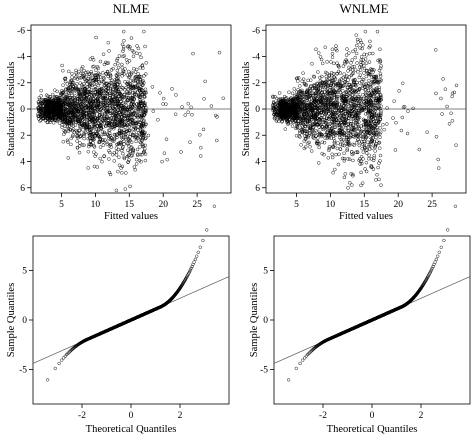 The width and height of the screenshot is (474, 438). Describe the element at coordinates (22, 136) in the screenshot. I see `y-tick-label: 2` at that location.